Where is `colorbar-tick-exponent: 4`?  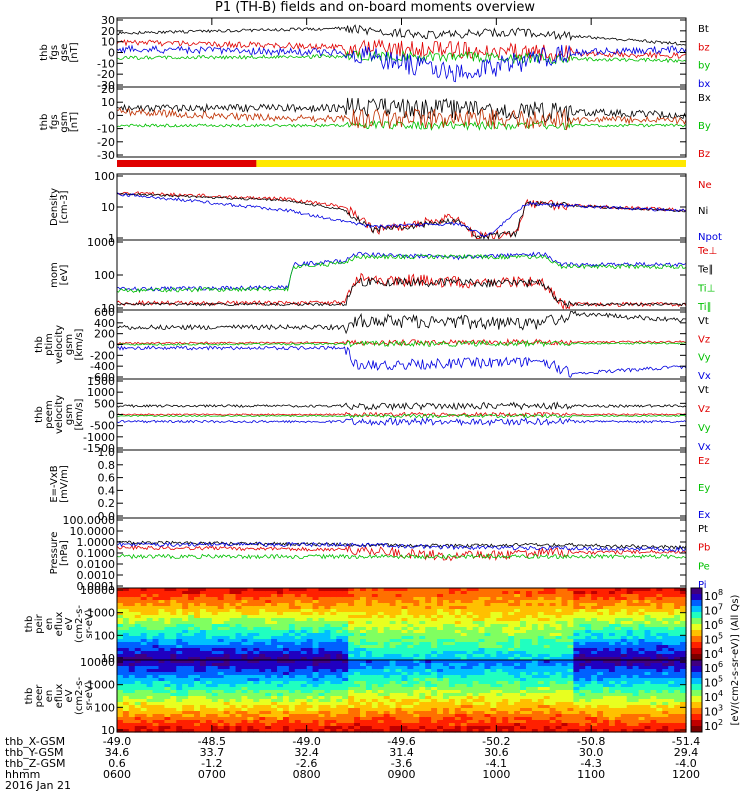 colorbar-tick-exponent: 4 is located at coordinates (720, 693).